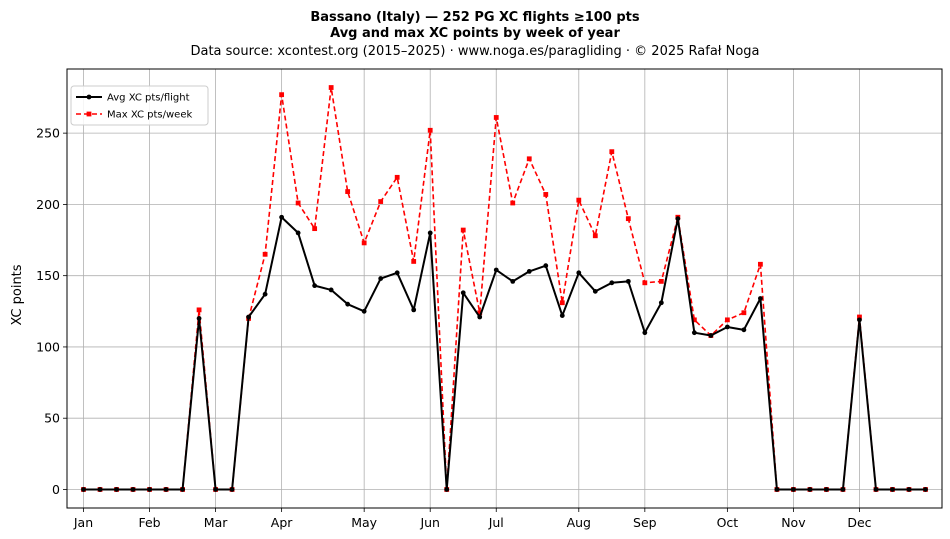 This screenshot has width=950, height=539. Describe the element at coordinates (148, 98) in the screenshot. I see `legend-label-avg: Avg XC pts/flight` at that location.